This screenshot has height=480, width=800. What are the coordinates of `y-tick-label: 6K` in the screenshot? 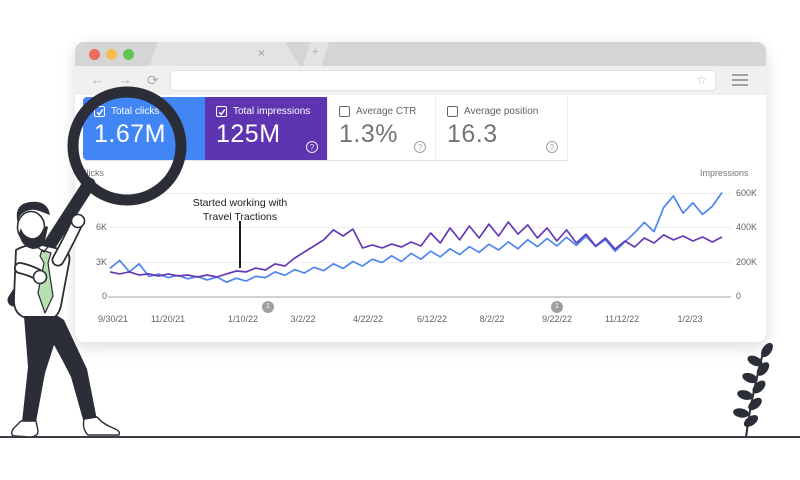 It's located at (101, 227).